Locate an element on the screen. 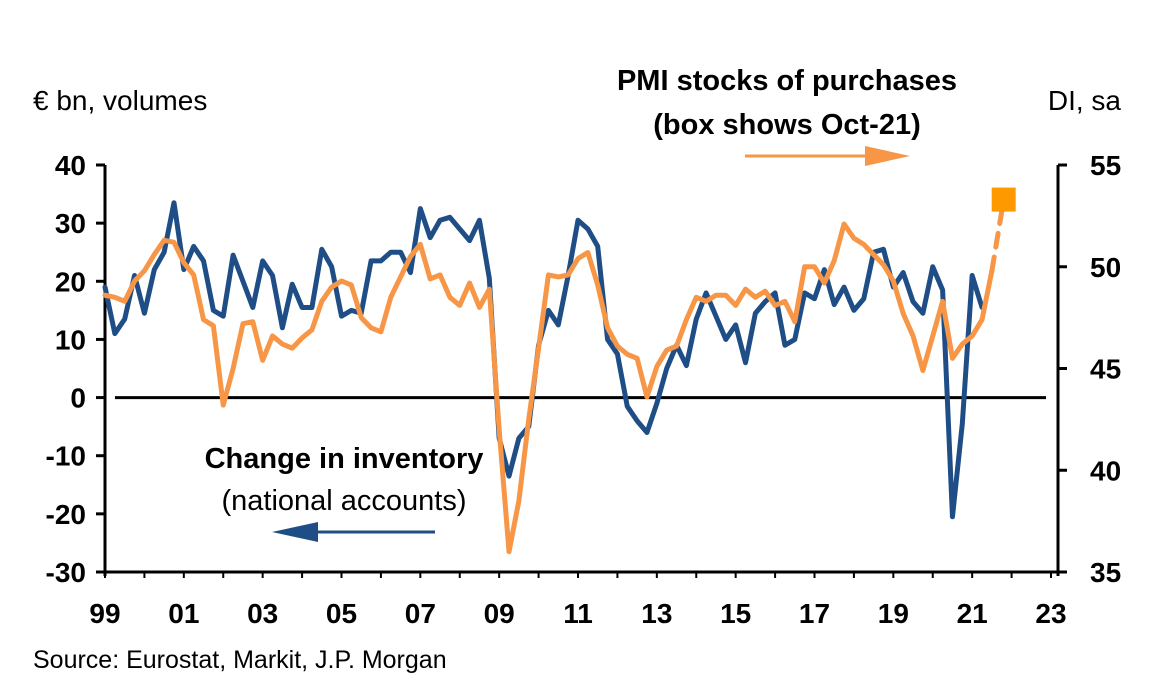 This screenshot has height=693, width=1156. x-axis-tick-label: 11 is located at coordinates (578, 613).